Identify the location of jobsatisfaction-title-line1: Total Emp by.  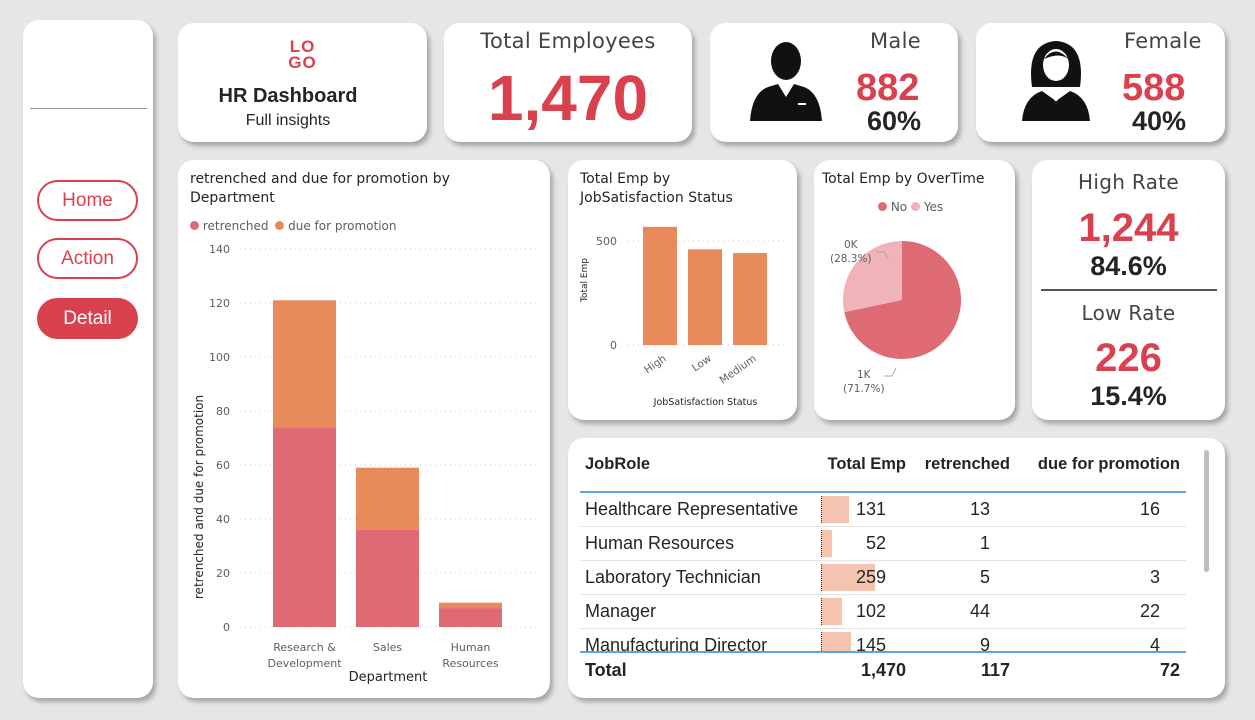
(625, 179).